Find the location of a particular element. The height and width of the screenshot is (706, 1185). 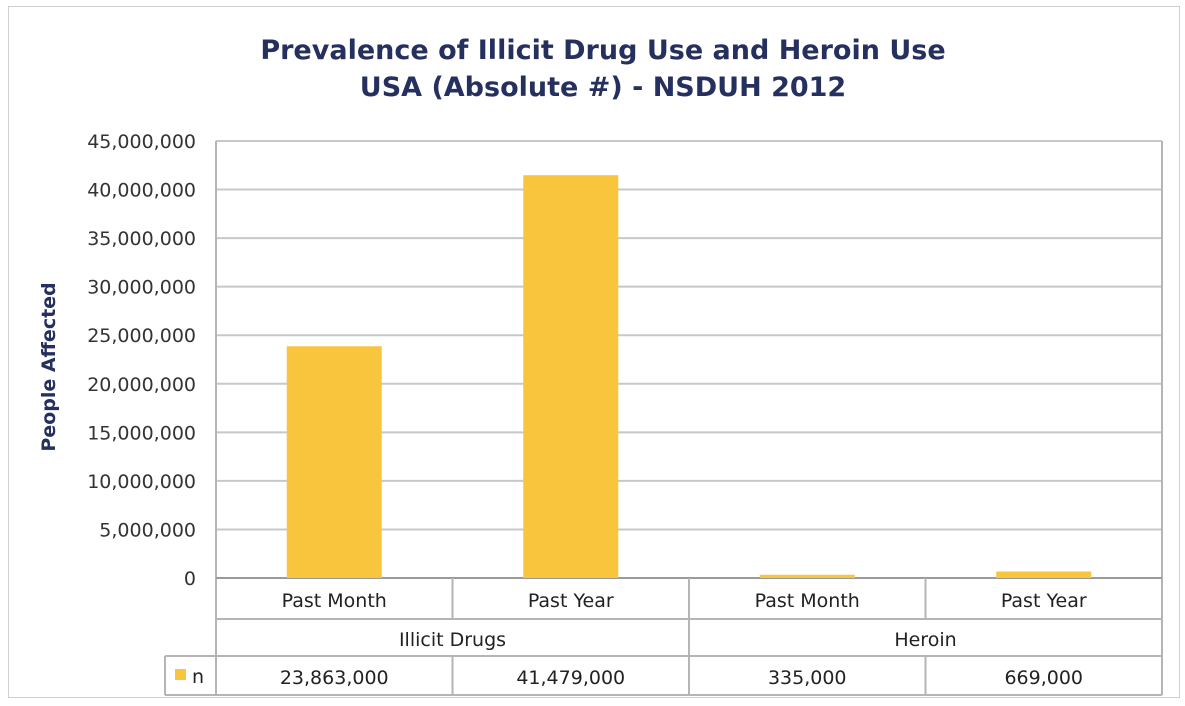

data-table-value: 23,863,000 is located at coordinates (334, 678).